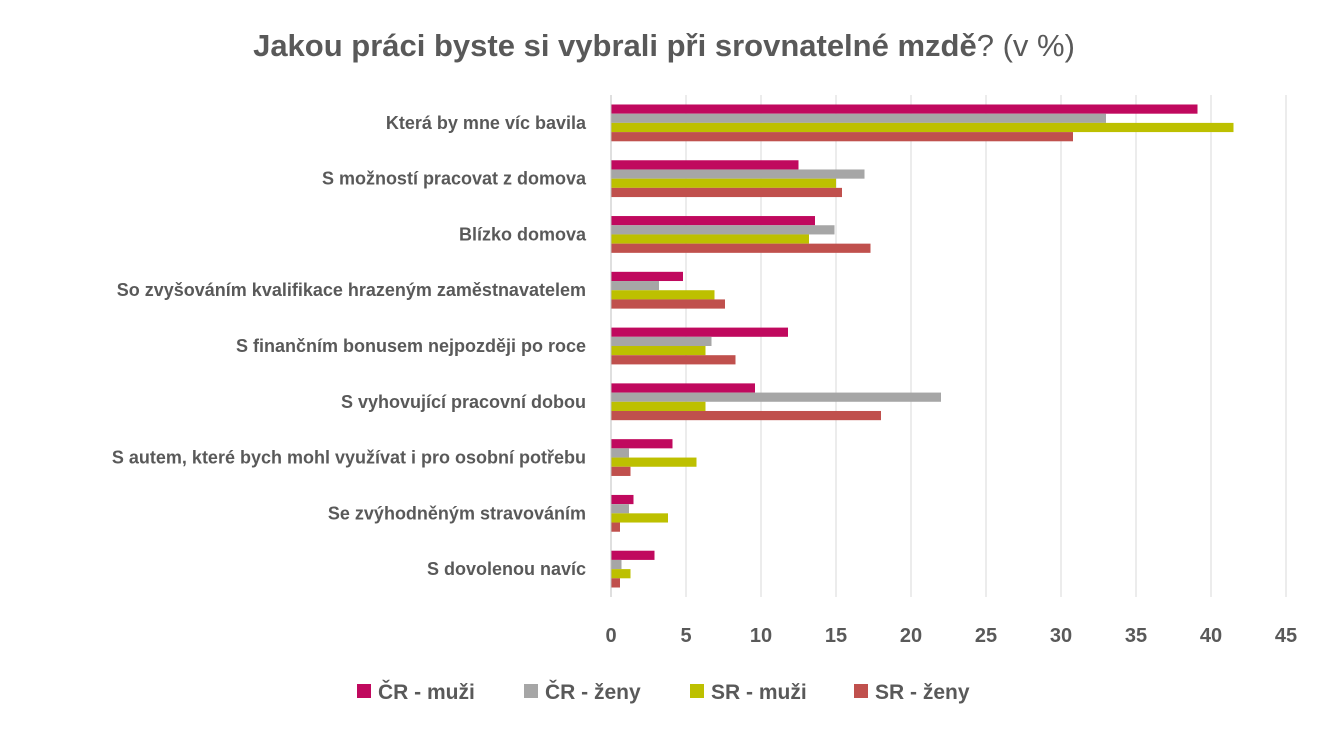 The height and width of the screenshot is (733, 1328). What do you see at coordinates (1061, 636) in the screenshot?
I see `x-tick-label: 30` at bounding box center [1061, 636].